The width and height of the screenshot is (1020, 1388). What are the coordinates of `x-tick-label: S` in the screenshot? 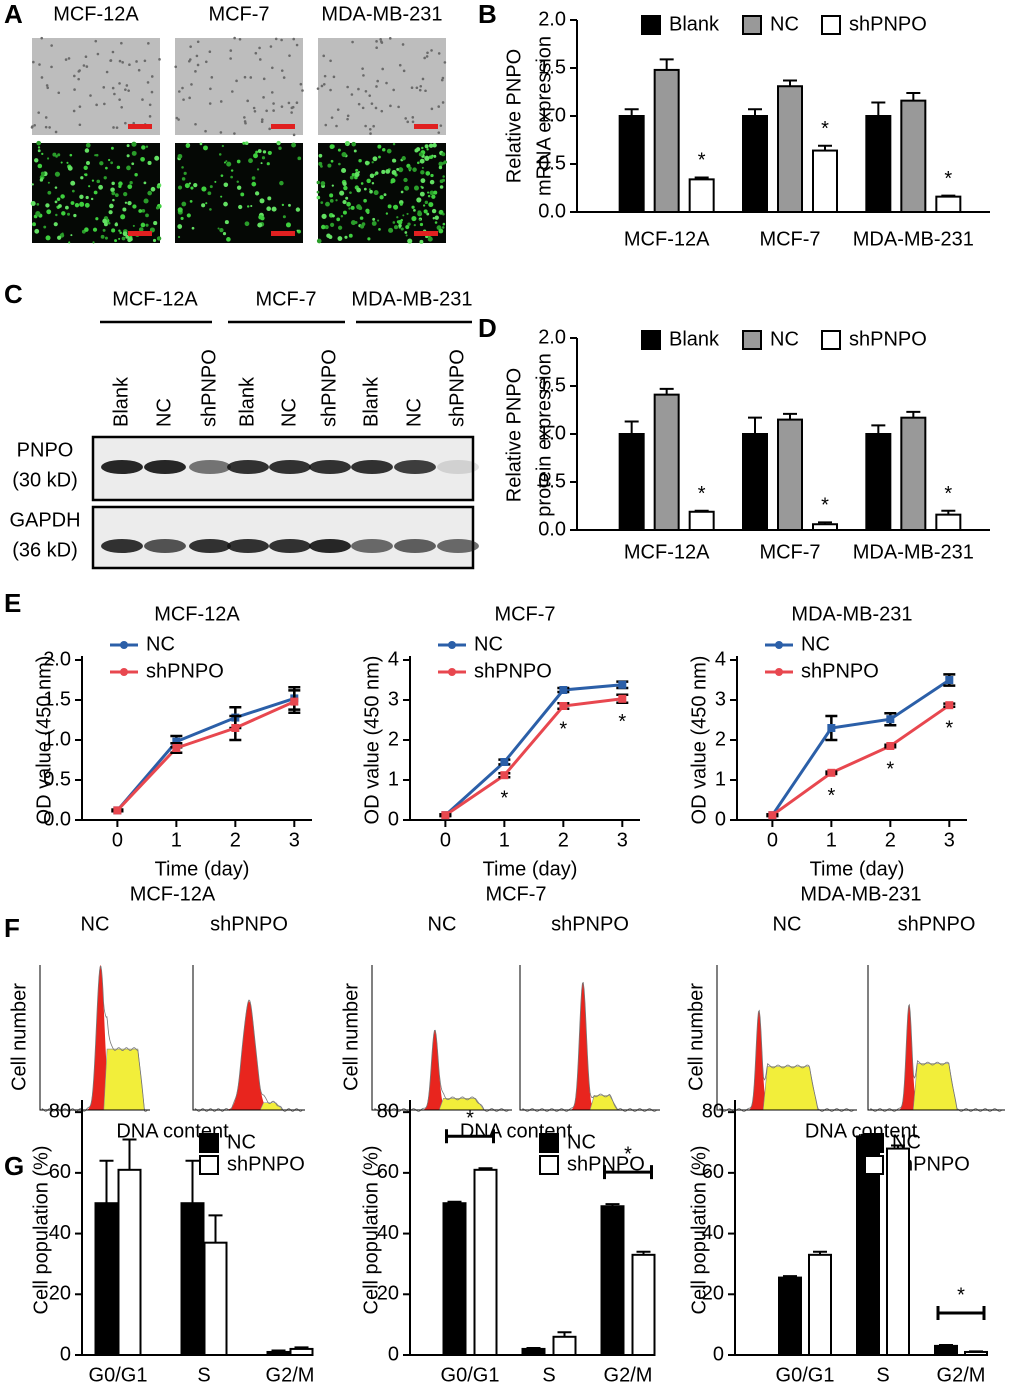 It's located at (882, 1375).